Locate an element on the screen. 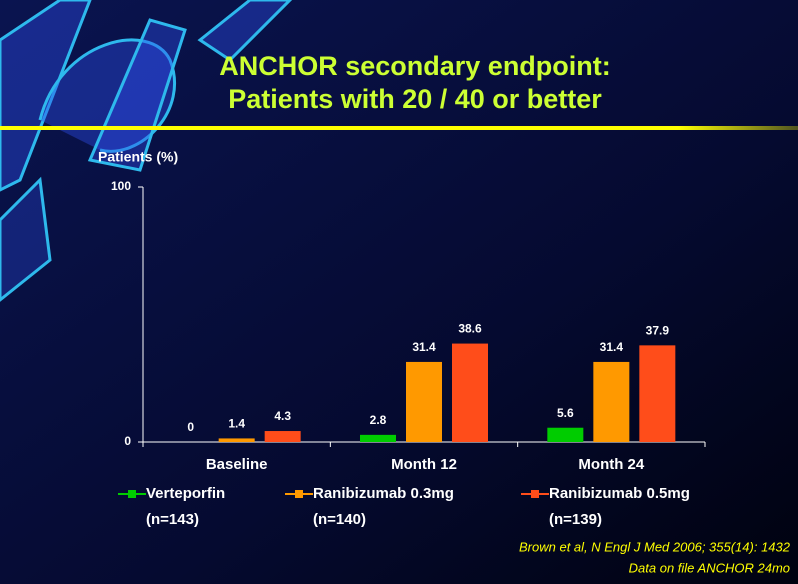 This screenshot has height=584, width=798. value-label: 37.9 is located at coordinates (658, 331).